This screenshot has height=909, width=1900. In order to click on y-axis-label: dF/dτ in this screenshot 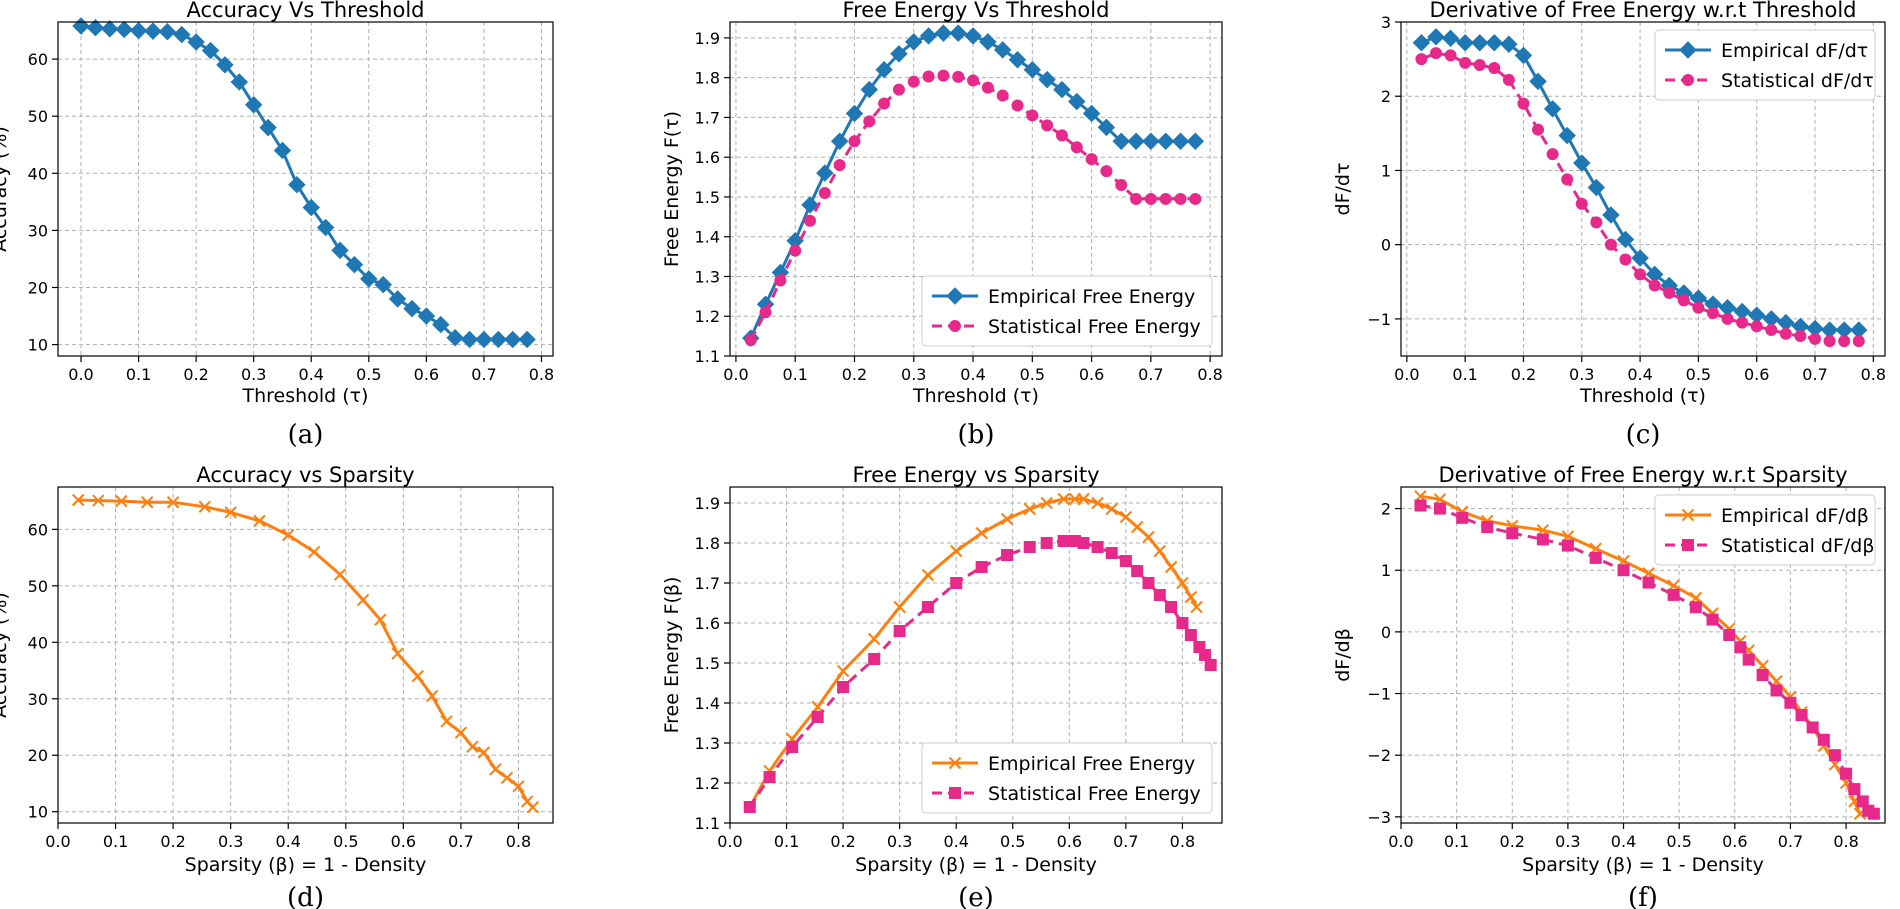, I will do `click(1343, 189)`.